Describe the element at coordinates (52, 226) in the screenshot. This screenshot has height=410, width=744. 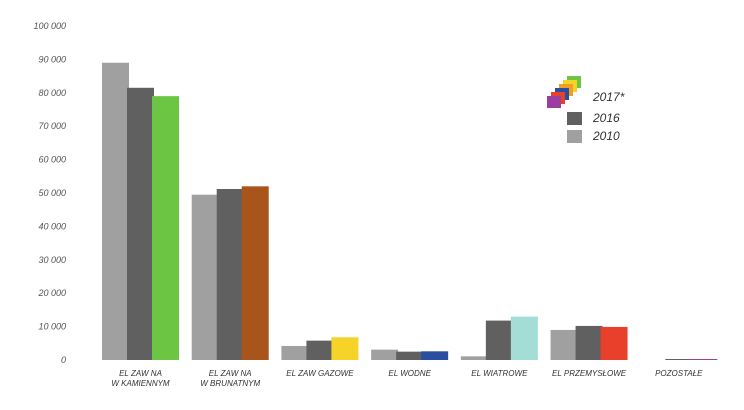
I see `y-tick-label: 40 000` at that location.